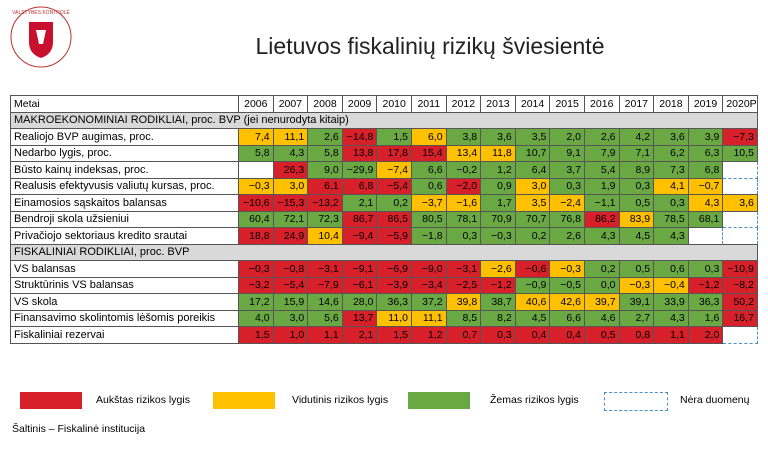 This screenshot has width=768, height=463. What do you see at coordinates (705, 170) in the screenshot?
I see `risk-cell: 6,8` at bounding box center [705, 170].